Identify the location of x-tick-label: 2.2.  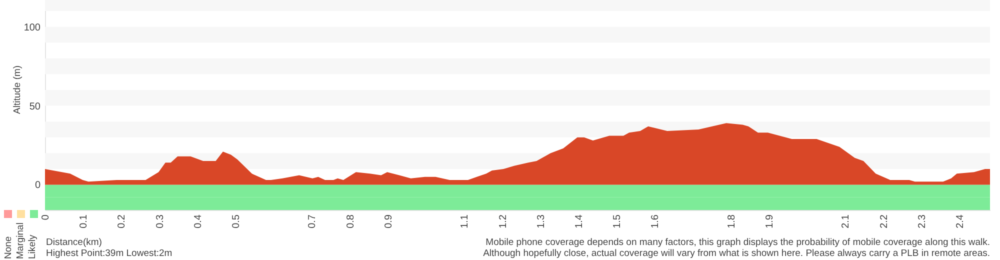
(884, 221).